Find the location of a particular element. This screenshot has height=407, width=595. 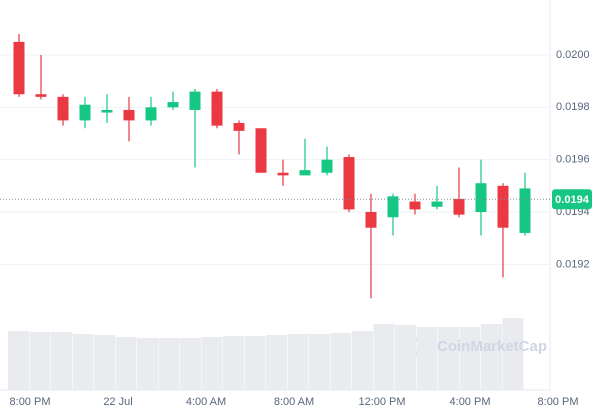

x-tick-label: 12:00 PM is located at coordinates (381, 401).